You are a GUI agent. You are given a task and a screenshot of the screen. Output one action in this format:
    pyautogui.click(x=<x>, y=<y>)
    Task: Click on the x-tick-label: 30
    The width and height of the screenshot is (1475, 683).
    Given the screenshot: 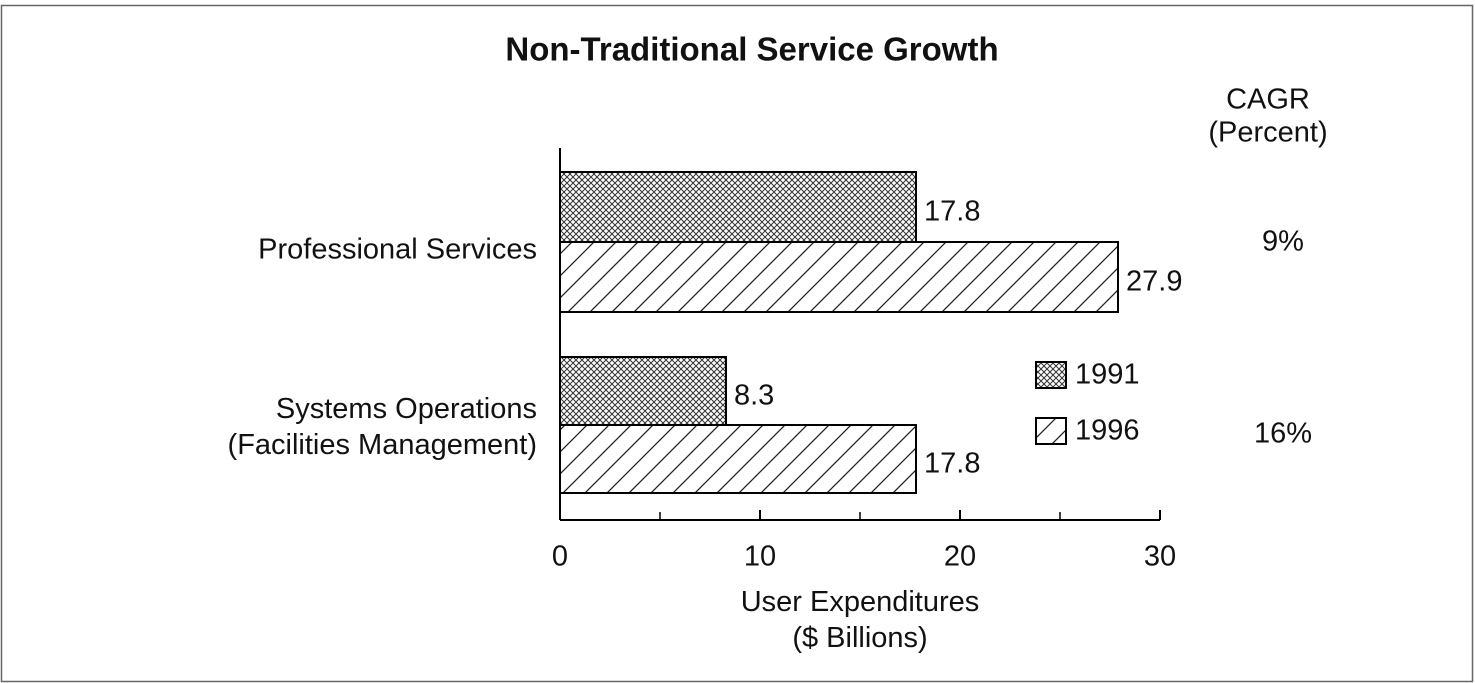 What is the action you would take?
    pyautogui.click(x=1160, y=557)
    